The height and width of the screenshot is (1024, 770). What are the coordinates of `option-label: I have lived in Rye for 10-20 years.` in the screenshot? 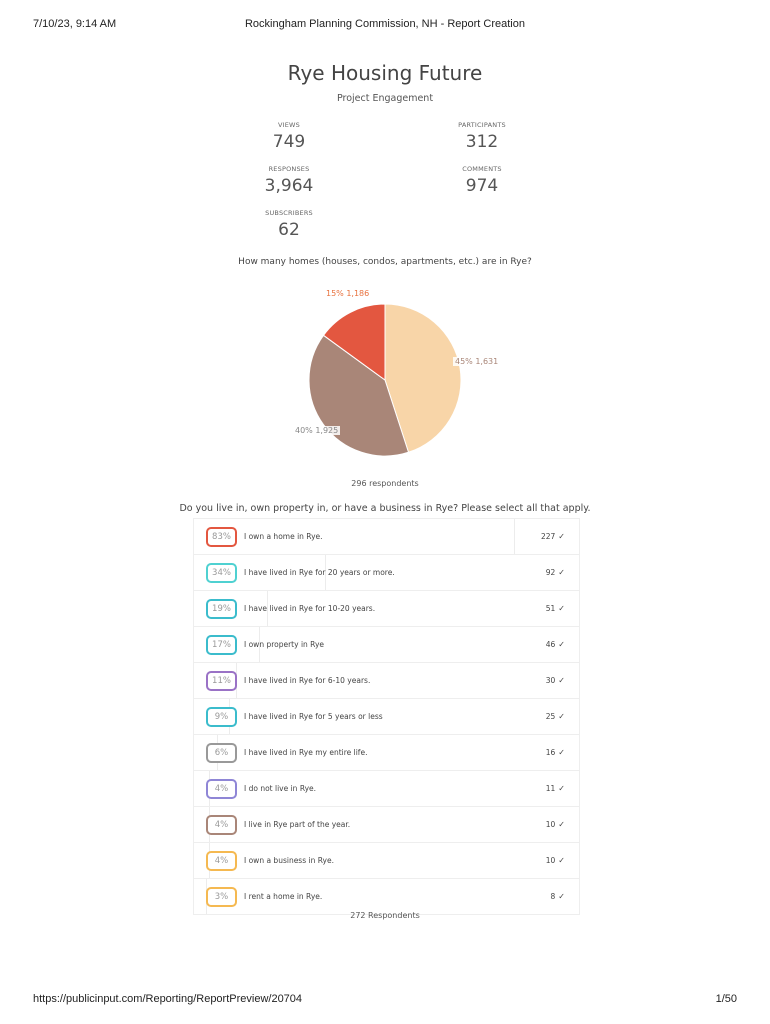 It's located at (310, 608).